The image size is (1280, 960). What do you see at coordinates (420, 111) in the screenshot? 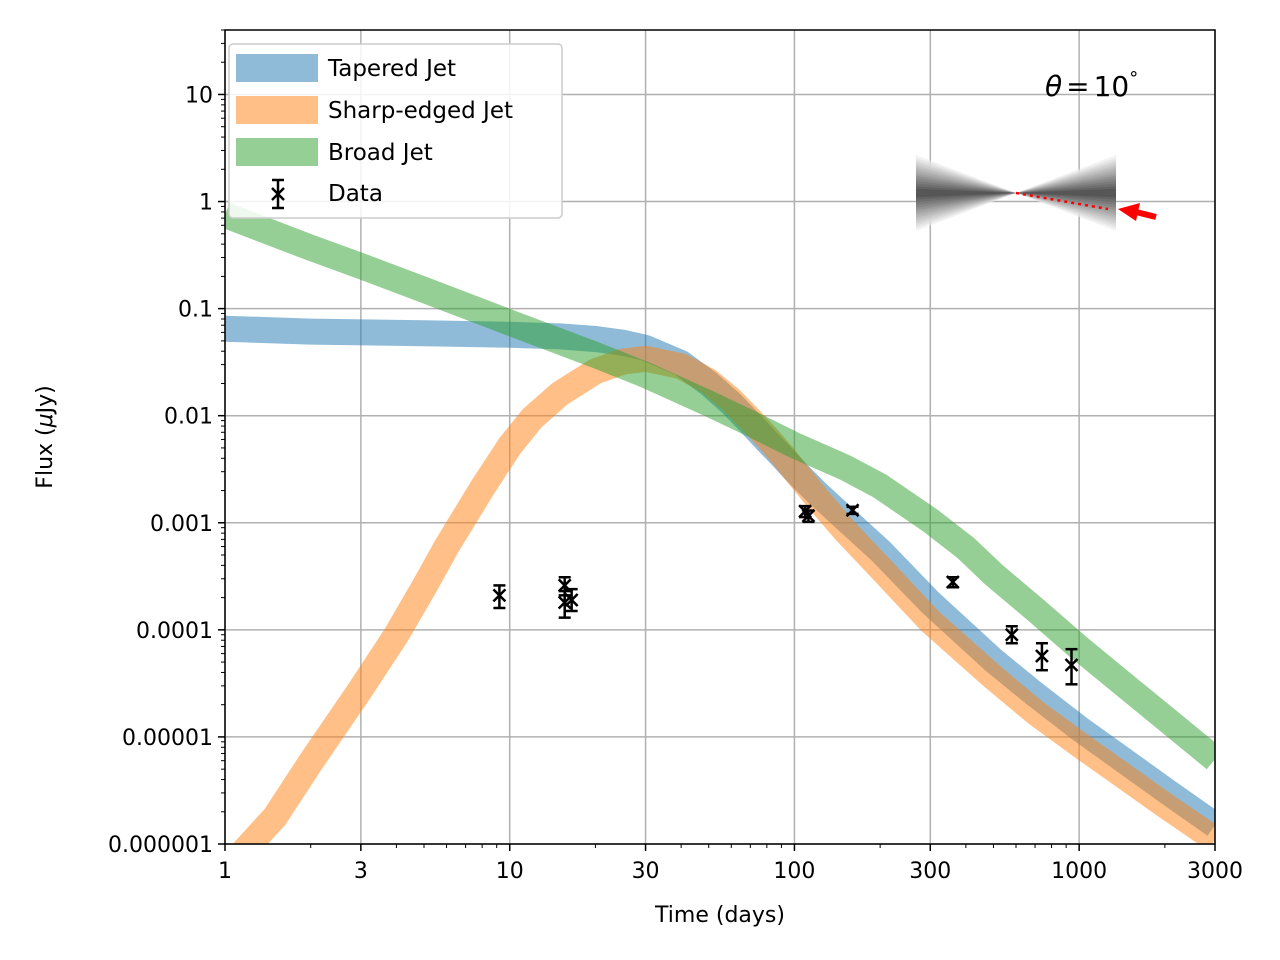
I see `legend-label-sharp: Sharp-edged Jet` at bounding box center [420, 111].